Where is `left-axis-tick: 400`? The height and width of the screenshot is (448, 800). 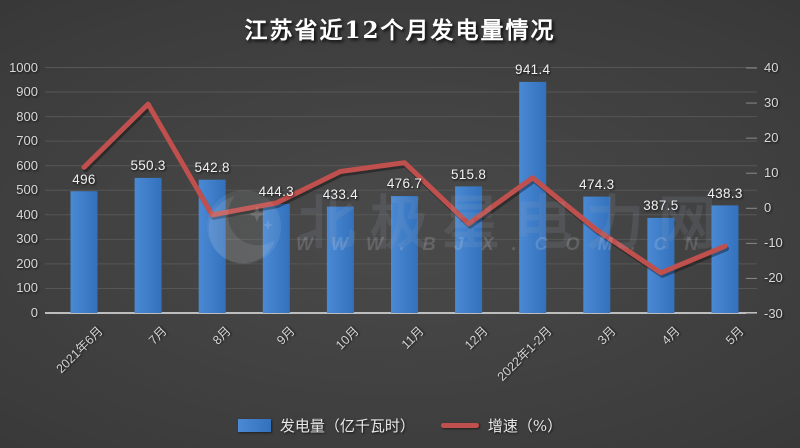 left-axis-tick: 400 is located at coordinates (27, 214).